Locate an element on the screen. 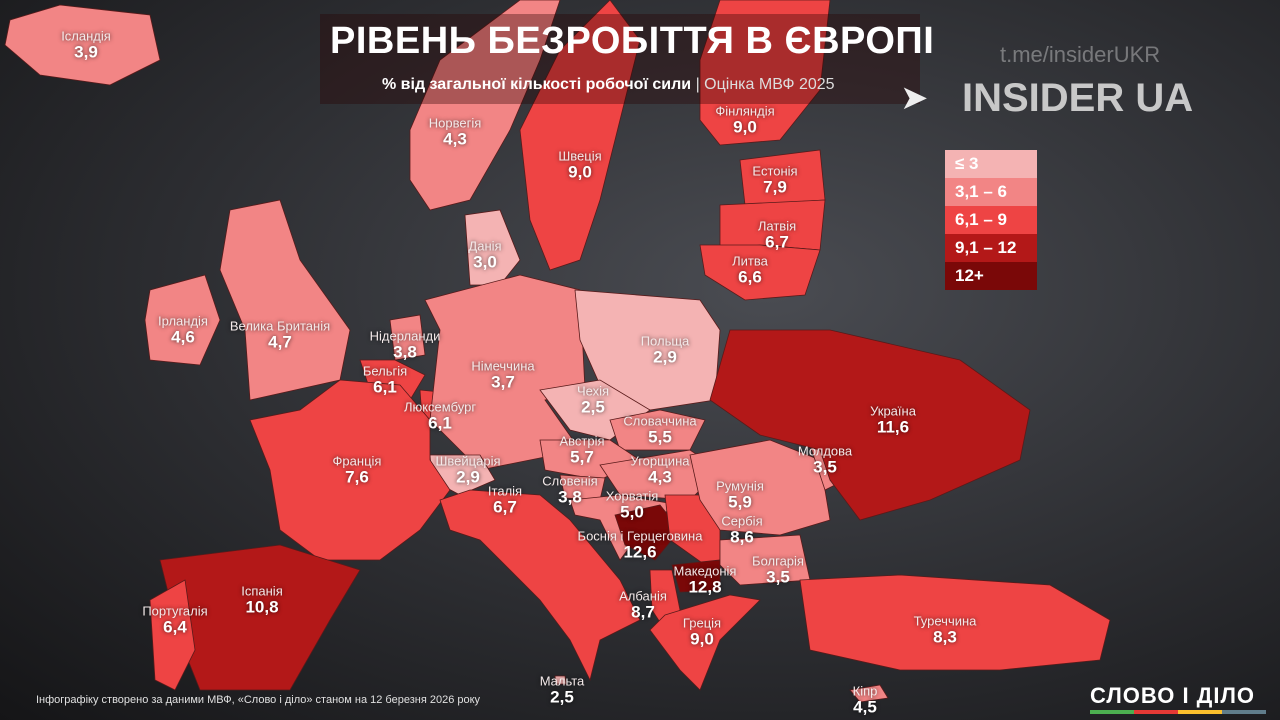 Image resolution: width=1280 pixels, height=720 pixels. country-name: Люксембург is located at coordinates (440, 407).